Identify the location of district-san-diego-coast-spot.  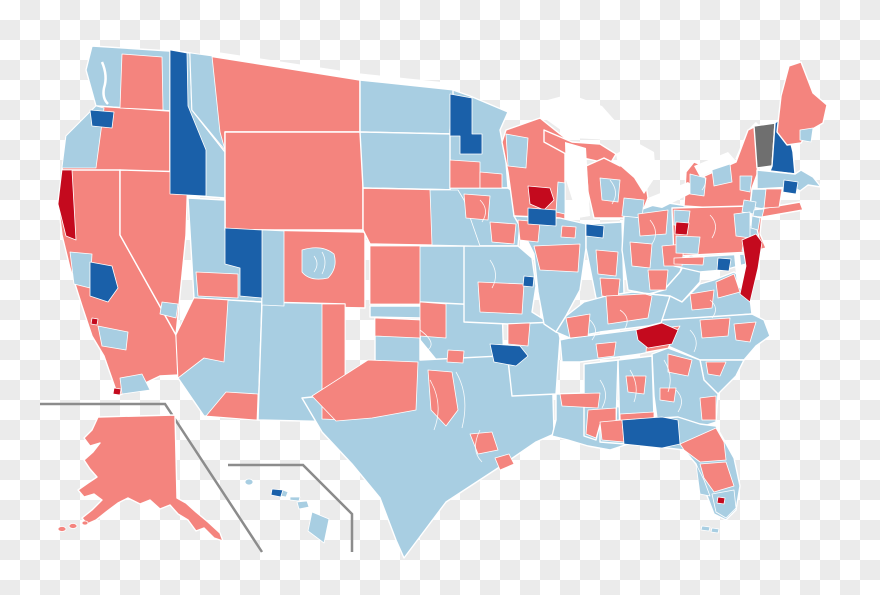
(117, 391).